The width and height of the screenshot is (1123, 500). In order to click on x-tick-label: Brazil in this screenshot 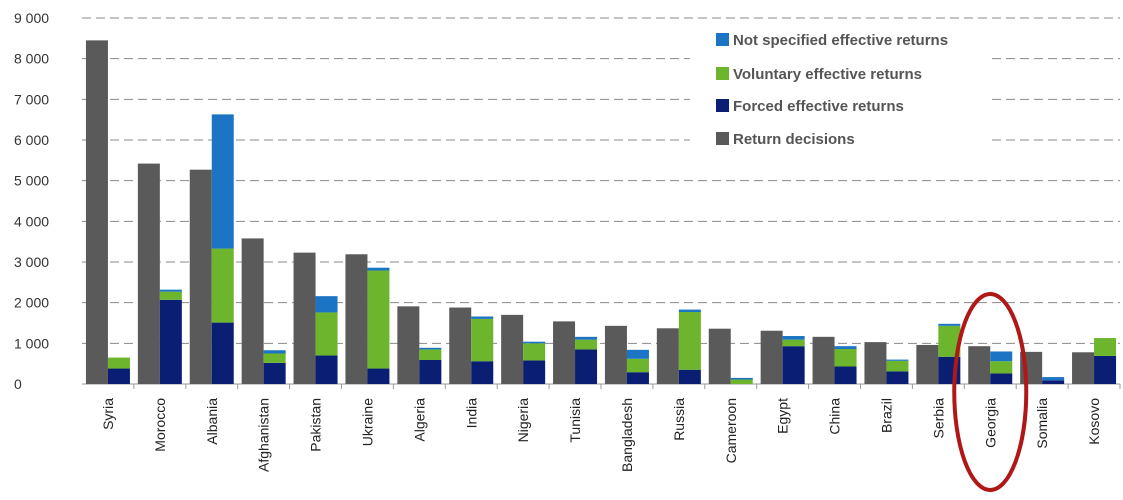, I will do `click(886, 415)`.